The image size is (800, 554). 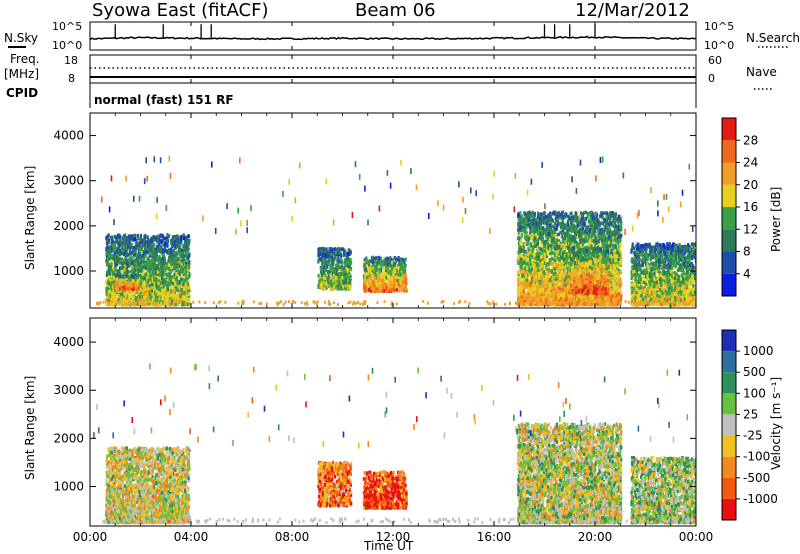 I want to click on freq-tick-top: 18, so click(x=71, y=60).